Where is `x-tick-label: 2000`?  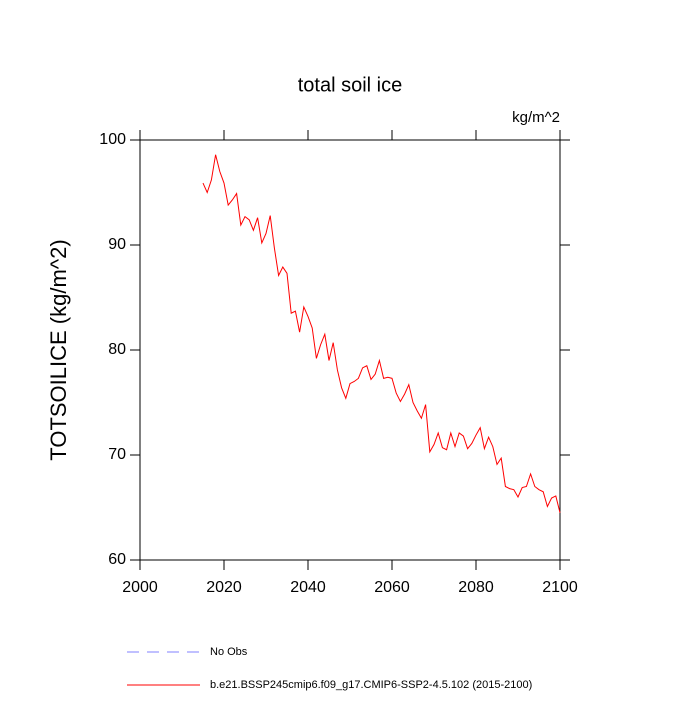
x-tick-label: 2000 is located at coordinates (140, 587).